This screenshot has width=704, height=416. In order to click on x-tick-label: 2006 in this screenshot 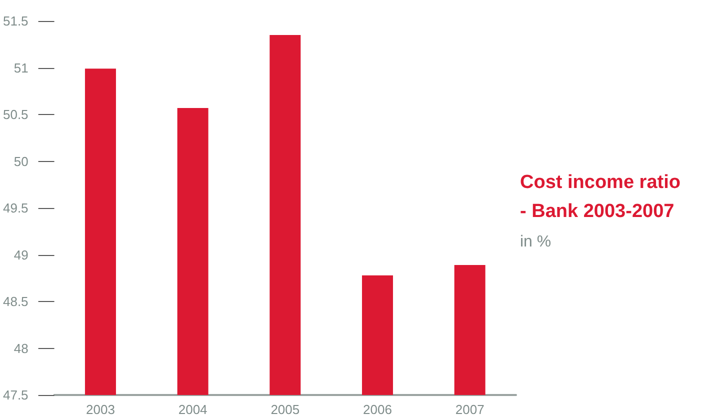, I will do `click(377, 409)`.